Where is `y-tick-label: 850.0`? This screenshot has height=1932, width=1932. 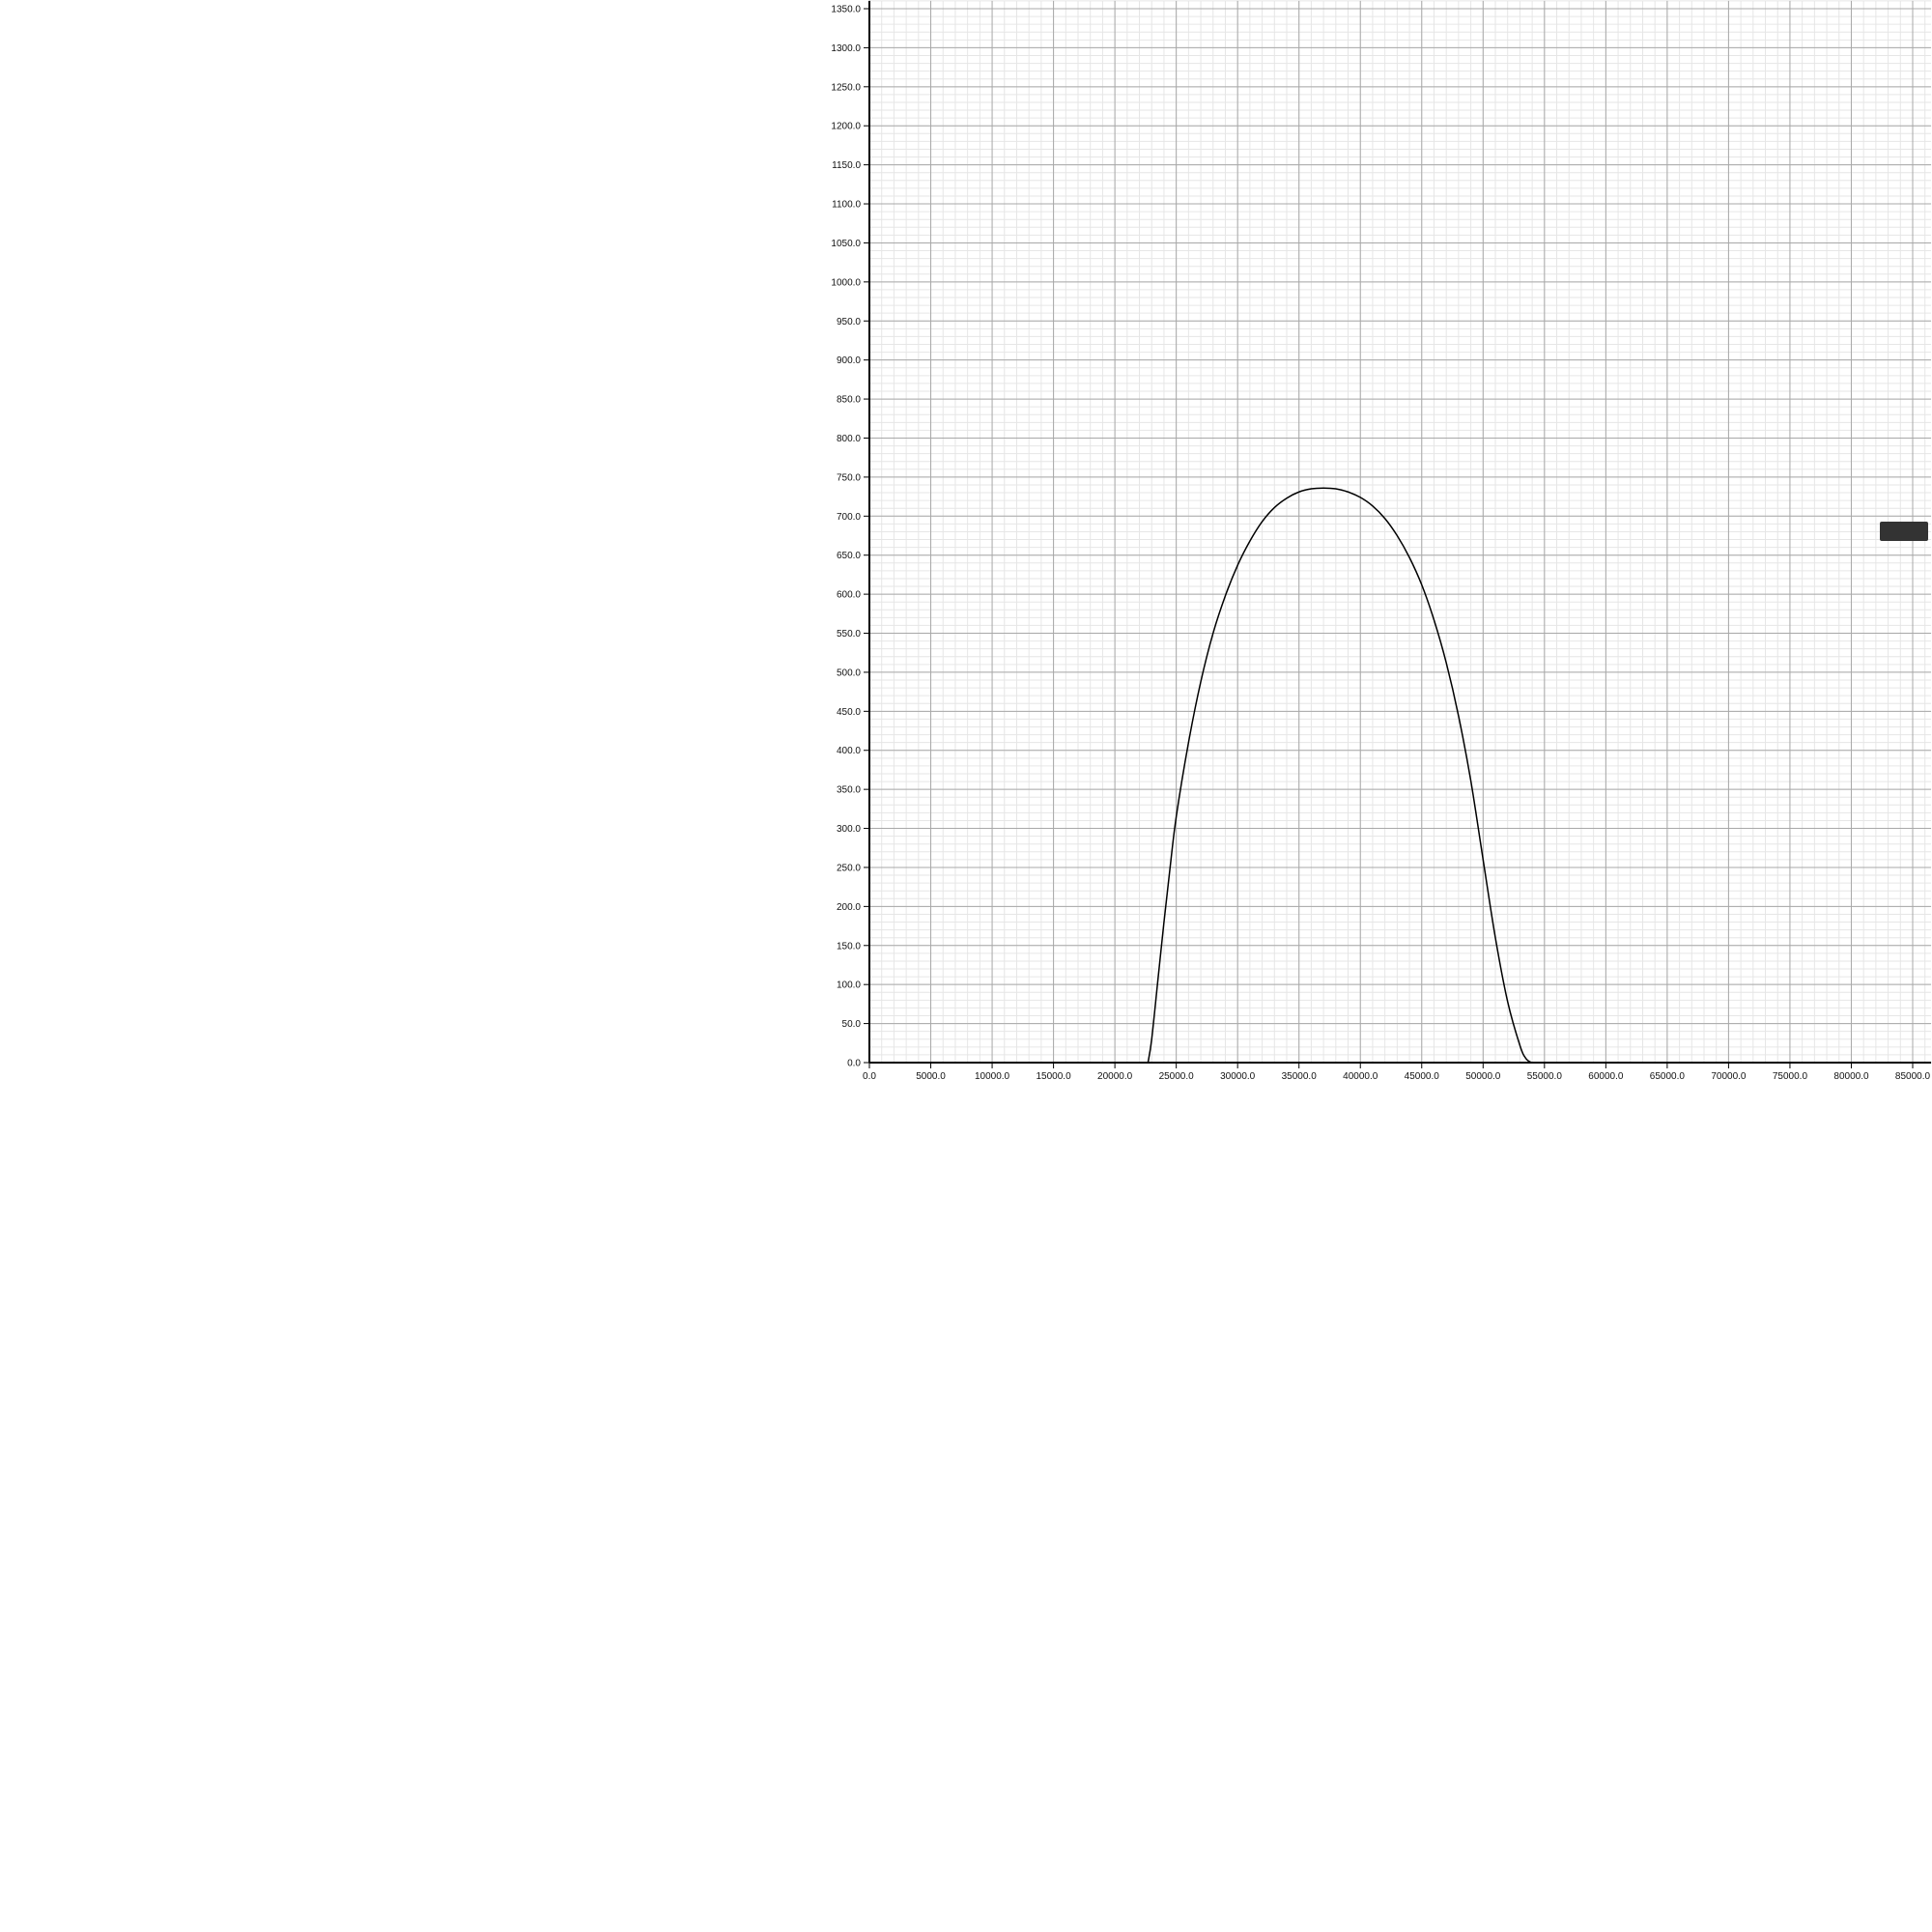 y-tick-label: 850.0 is located at coordinates (849, 400).